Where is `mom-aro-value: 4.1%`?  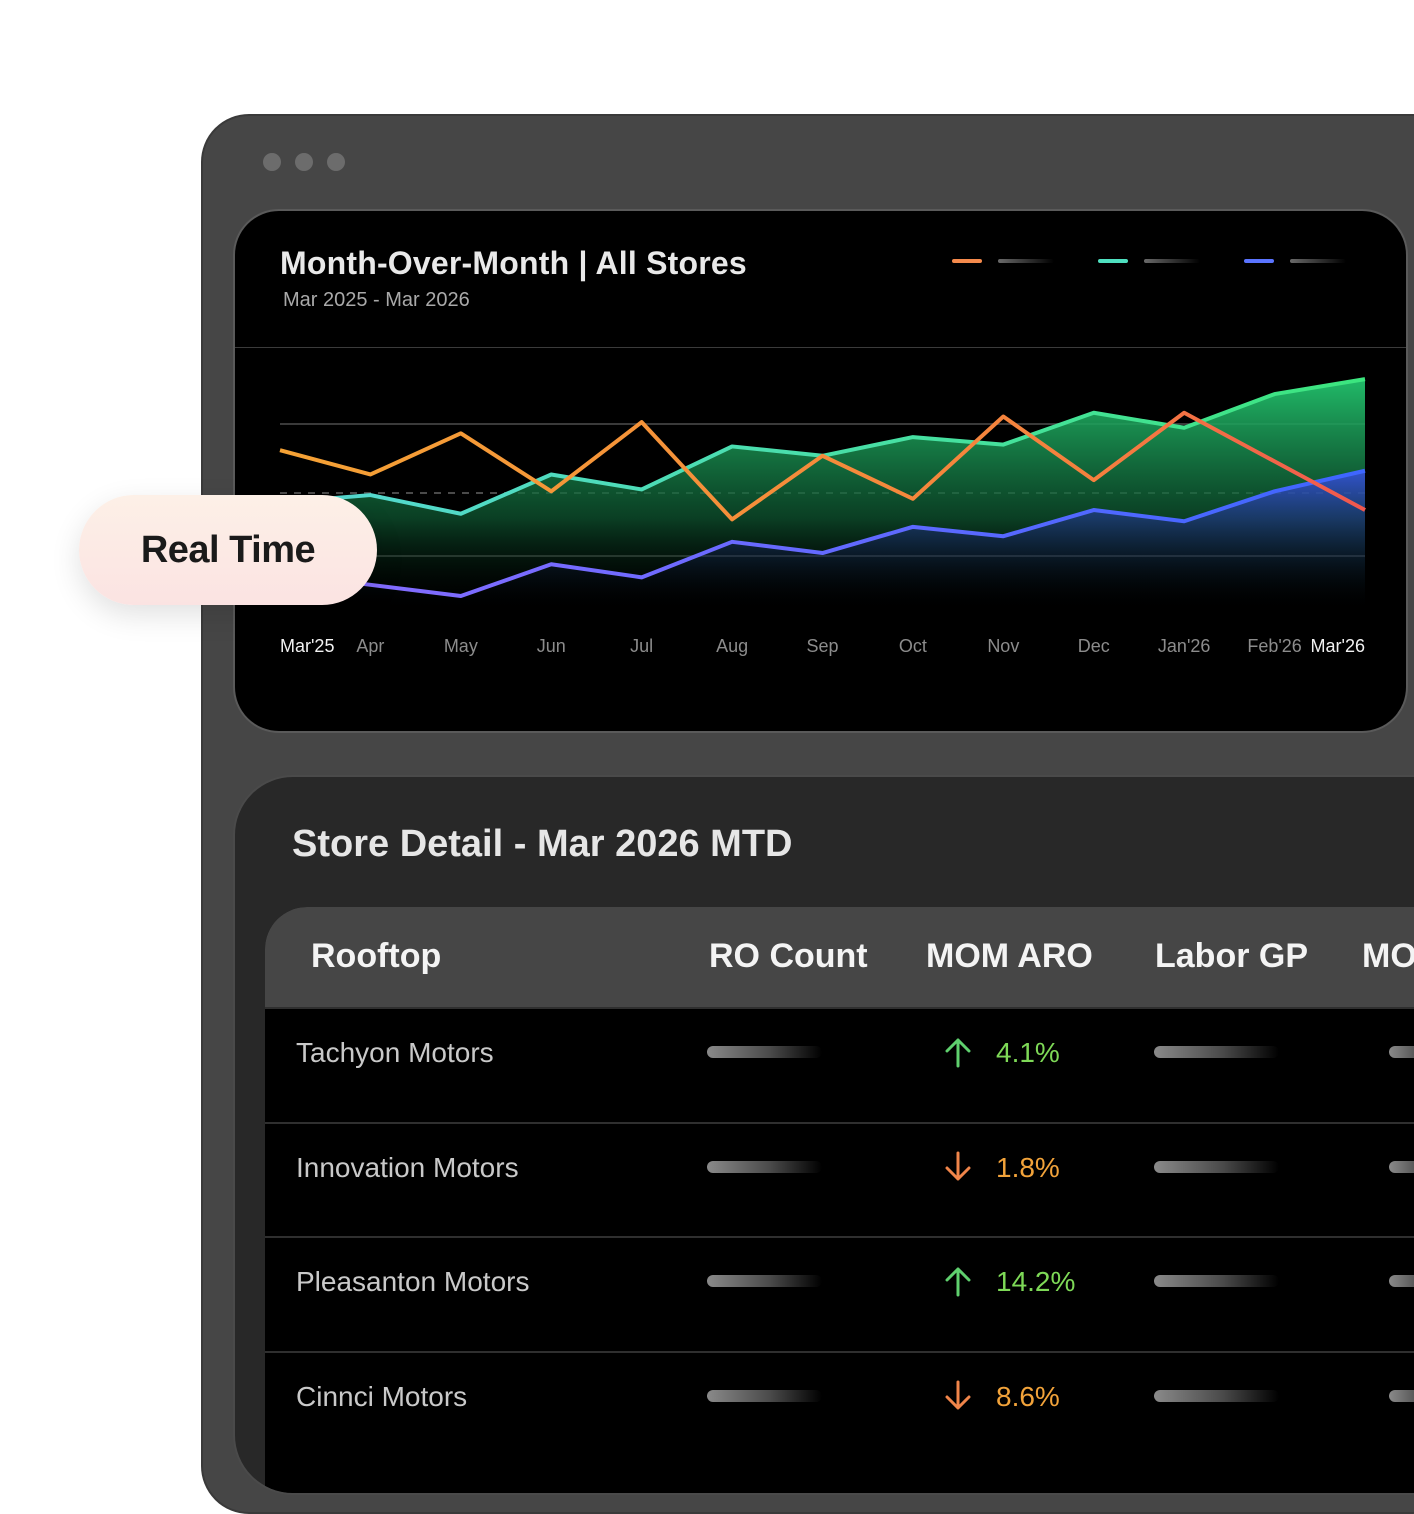 mom-aro-value: 4.1% is located at coordinates (1028, 1052).